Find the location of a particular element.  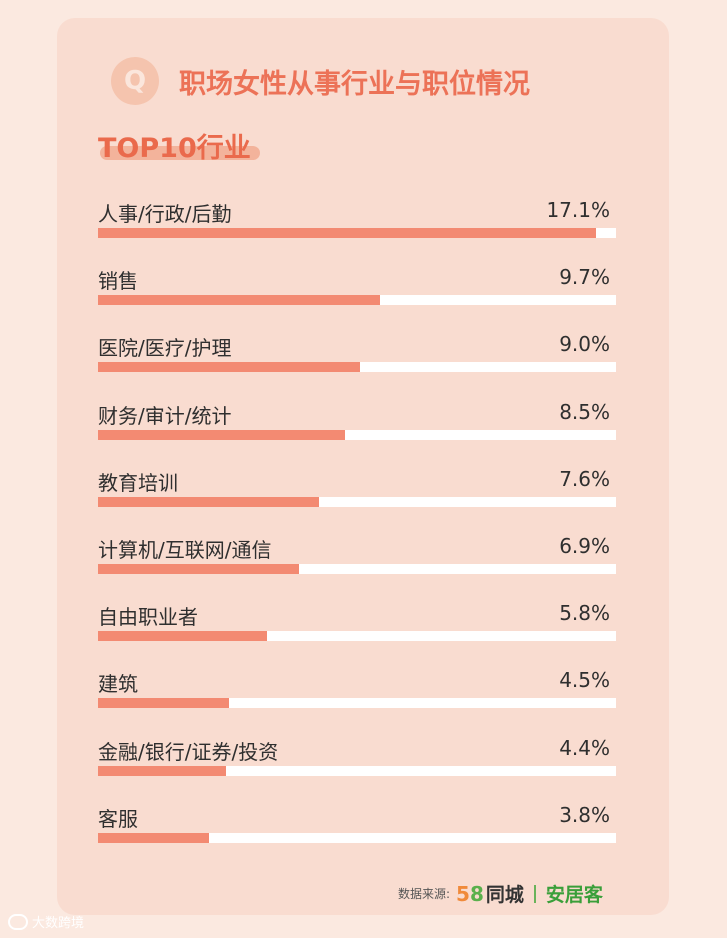

source-label: 数据来源: is located at coordinates (424, 894).